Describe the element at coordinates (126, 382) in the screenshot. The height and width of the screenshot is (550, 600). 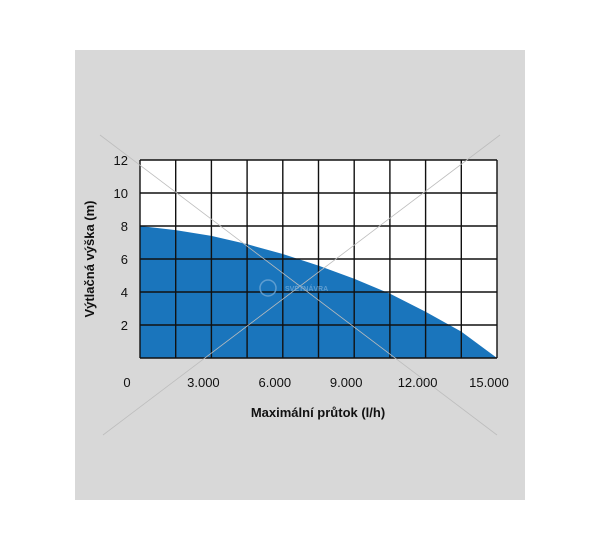
I see `x-tick-label: 0` at that location.